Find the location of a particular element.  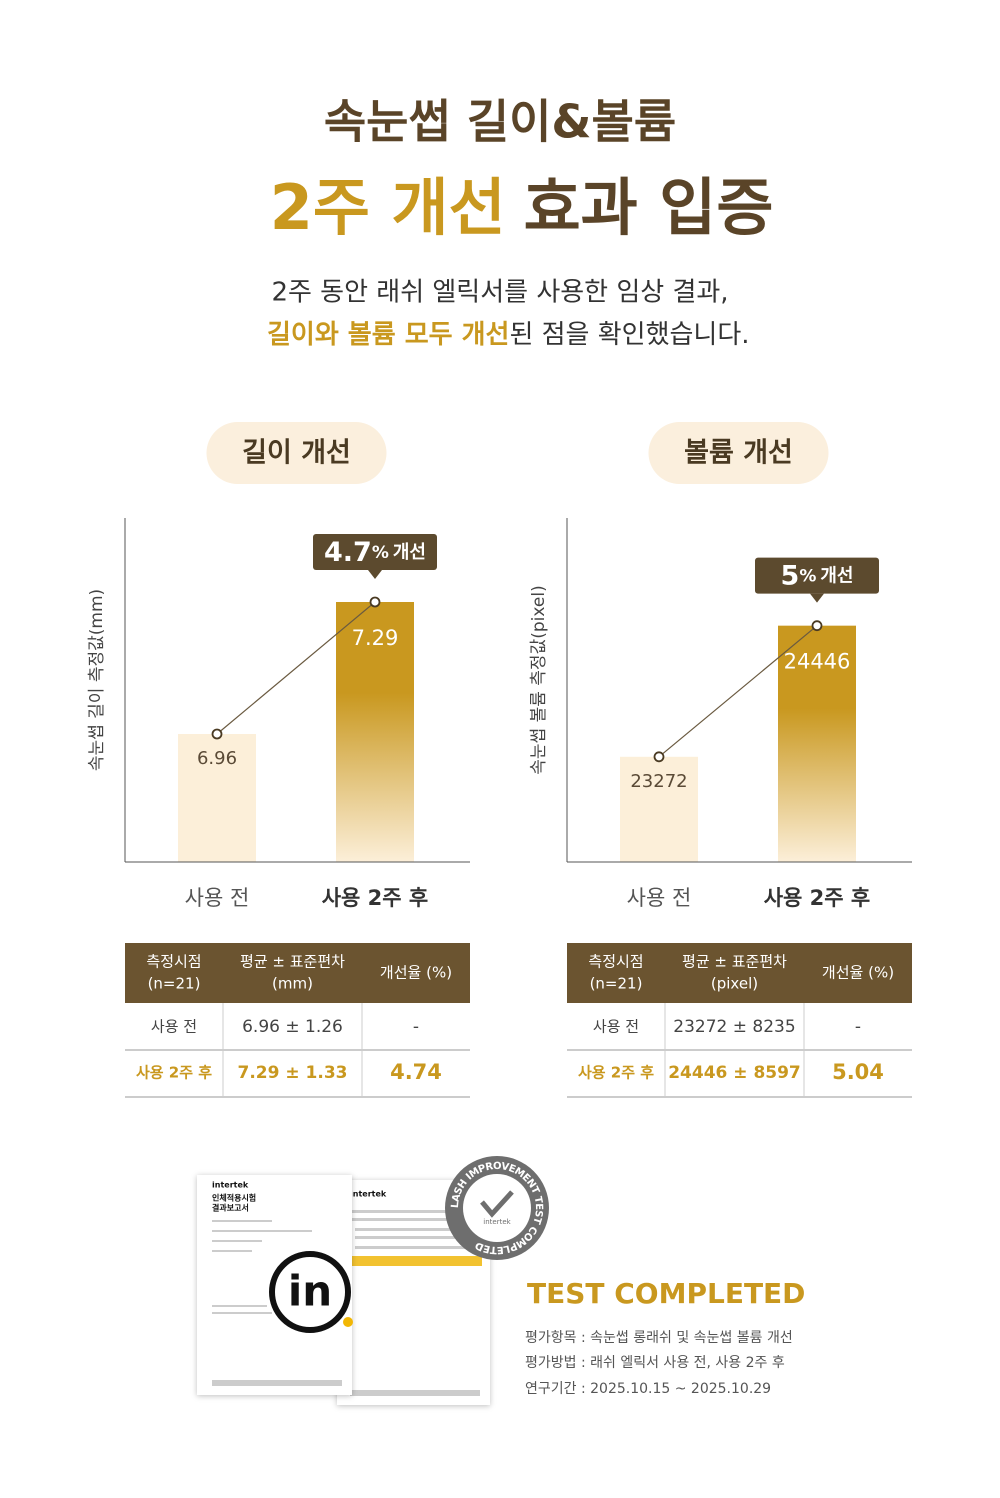

chart-title: 길이 개선 is located at coordinates (296, 453).